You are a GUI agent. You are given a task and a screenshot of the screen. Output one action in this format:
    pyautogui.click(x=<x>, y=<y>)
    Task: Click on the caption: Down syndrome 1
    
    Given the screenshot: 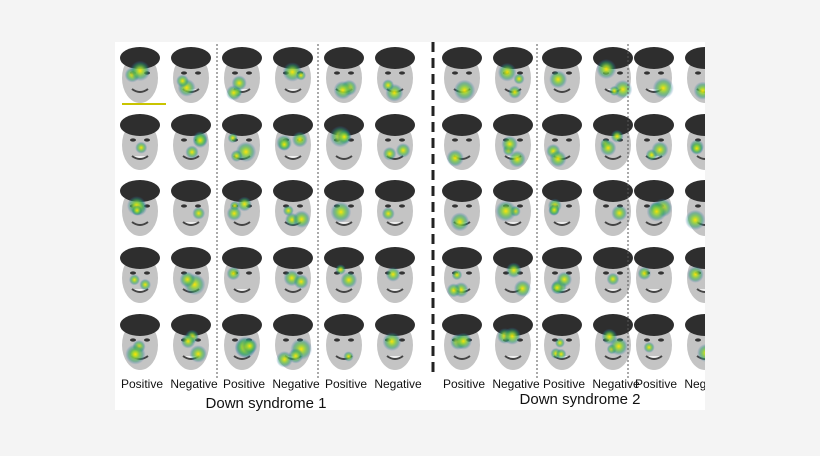 What is the action you would take?
    pyautogui.click(x=266, y=403)
    